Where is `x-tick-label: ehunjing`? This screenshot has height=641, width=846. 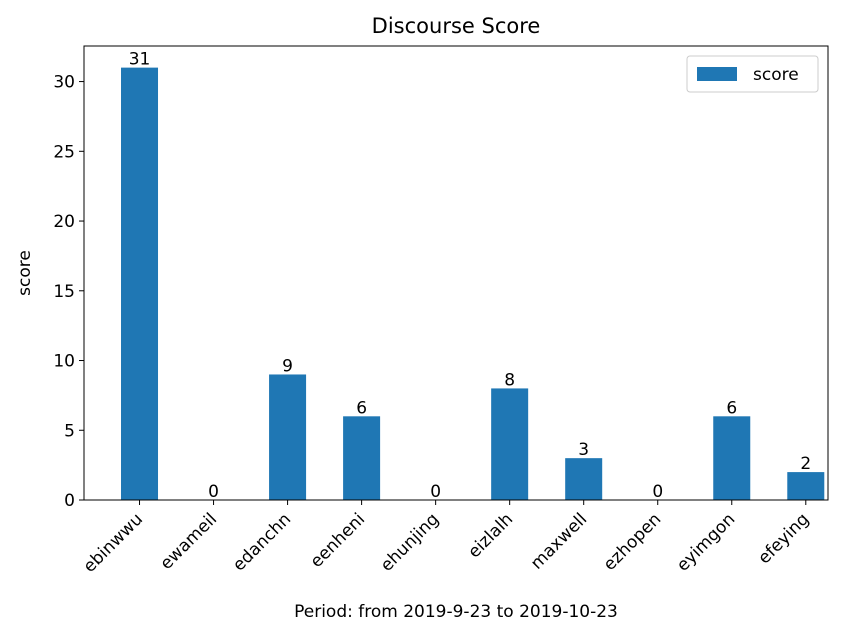 x-tick-label: ehunjing is located at coordinates (410, 542).